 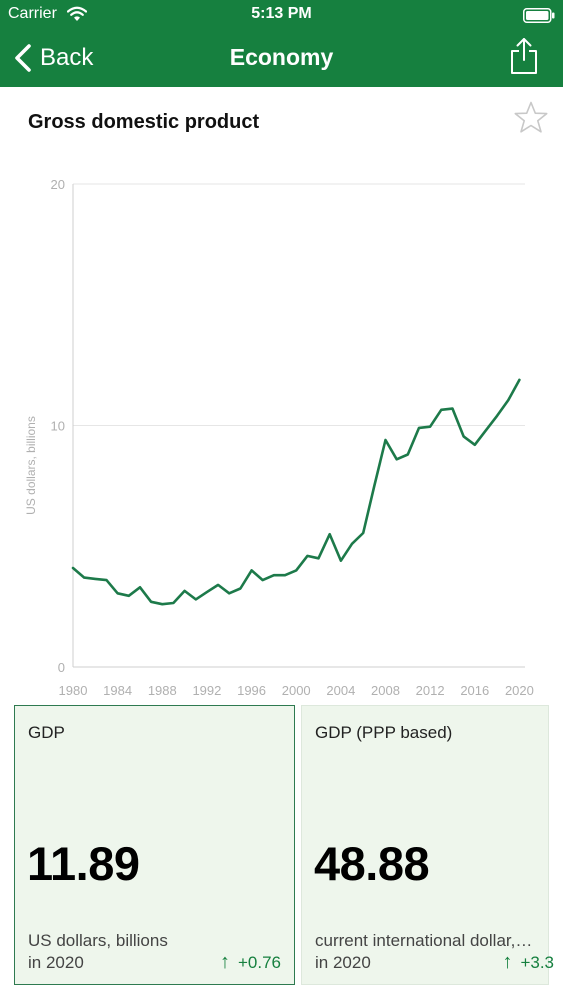 What do you see at coordinates (384, 732) in the screenshot?
I see `card-label: GDP (PPP based)` at bounding box center [384, 732].